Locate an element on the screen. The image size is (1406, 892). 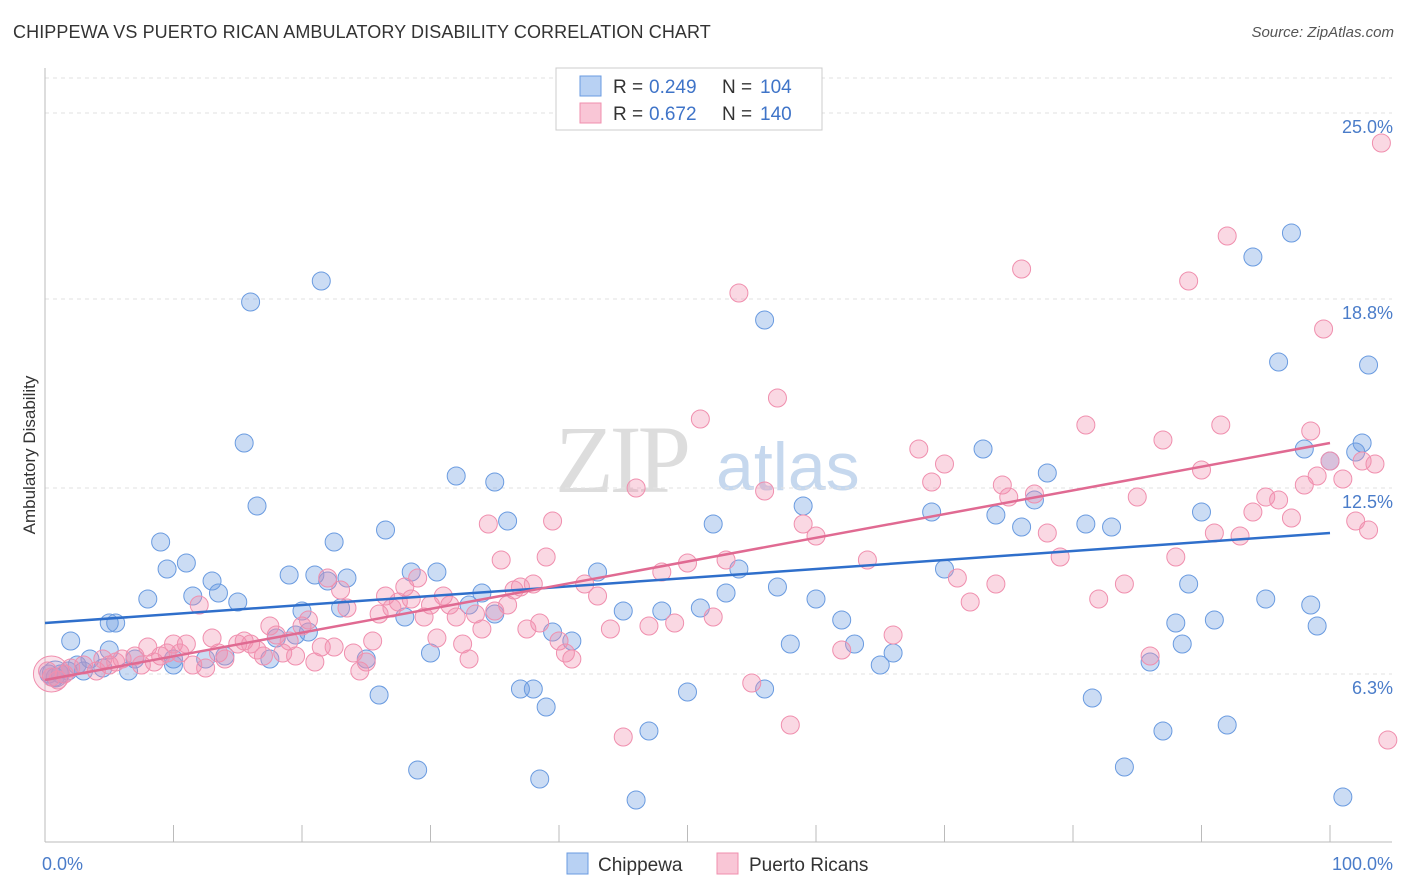
trend-line-chippewa is located at coordinates (687, 578).